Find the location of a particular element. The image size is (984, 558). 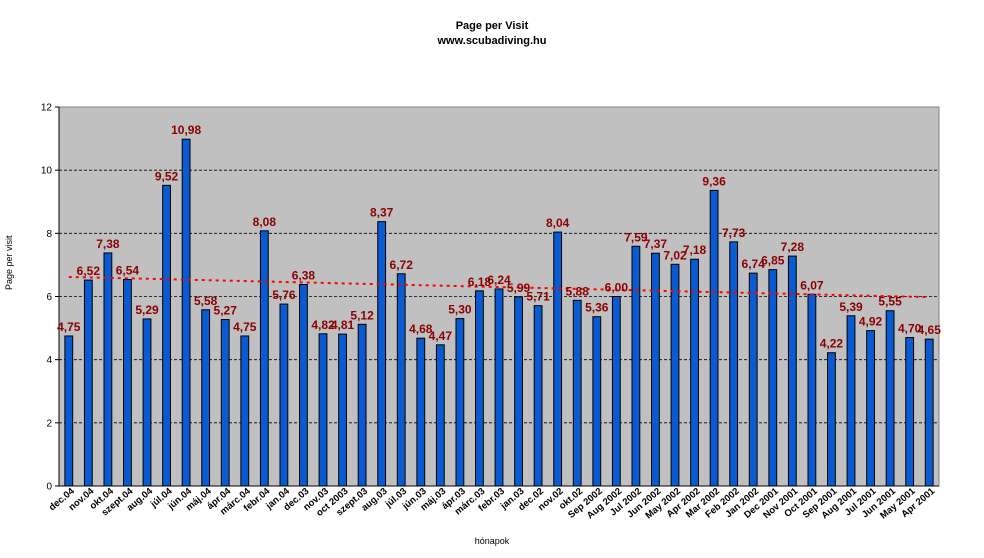

y-tick-label: 4 is located at coordinates (49, 360).